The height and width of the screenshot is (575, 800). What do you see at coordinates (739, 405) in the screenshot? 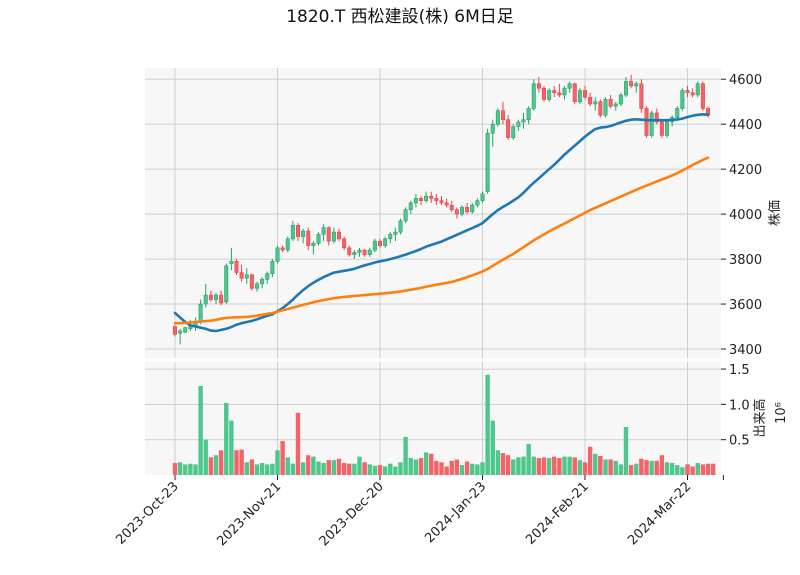
I see `volume-tick-label: 1.0` at bounding box center [739, 405].